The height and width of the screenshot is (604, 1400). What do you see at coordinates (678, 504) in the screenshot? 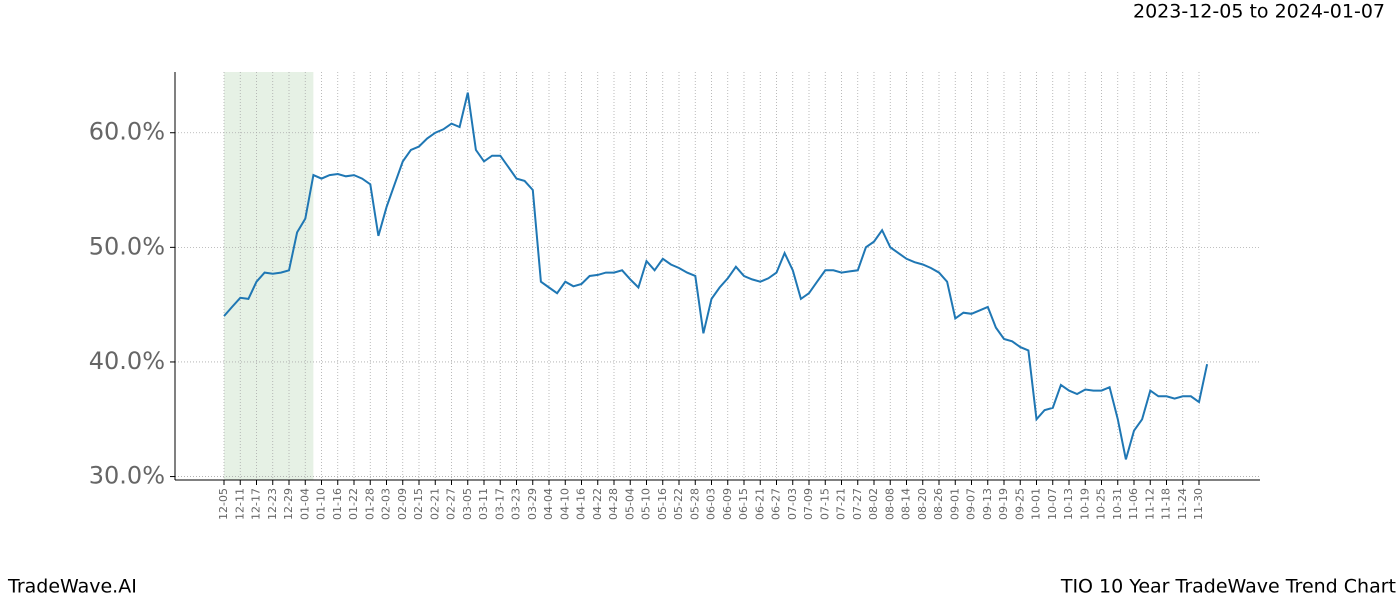
I see `x-tick-label: 05-22` at bounding box center [678, 504].